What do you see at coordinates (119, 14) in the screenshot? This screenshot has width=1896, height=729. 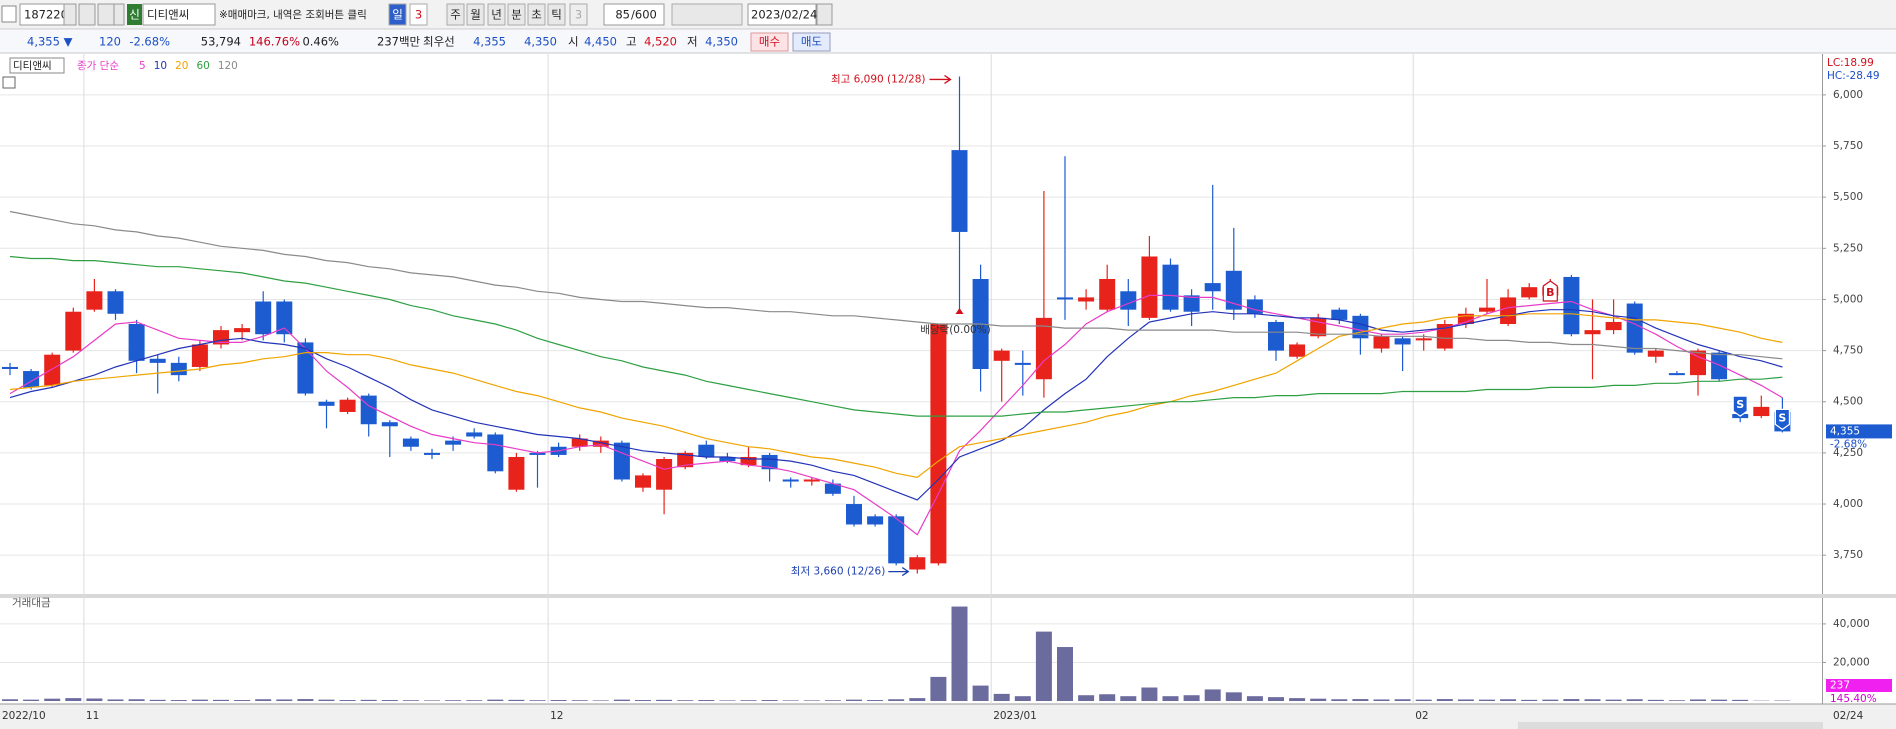 I see `next-button` at bounding box center [119, 14].